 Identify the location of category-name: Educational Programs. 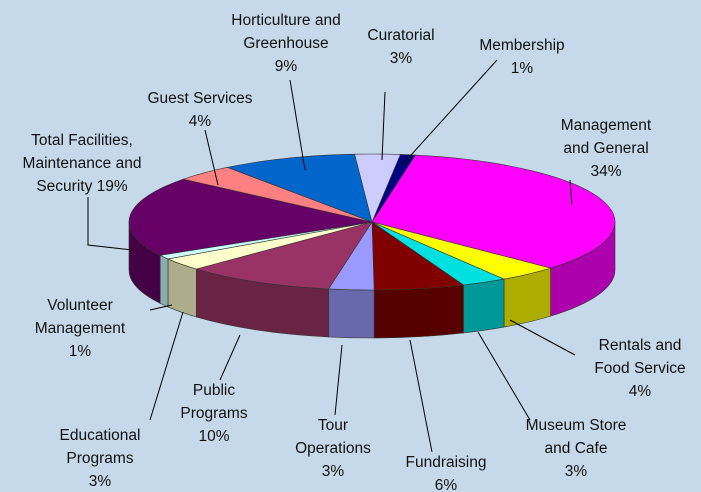
(100, 447).